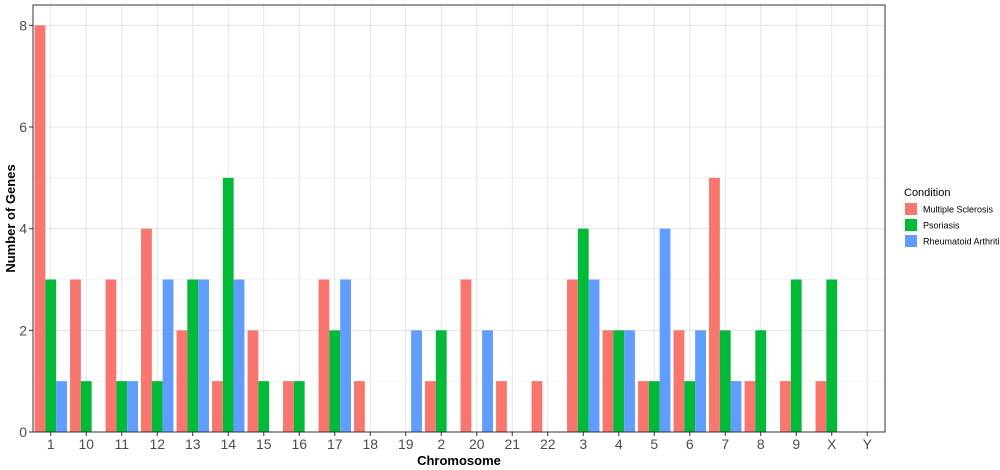 This screenshot has width=1000, height=470. I want to click on x-tick-label: 7, so click(725, 444).